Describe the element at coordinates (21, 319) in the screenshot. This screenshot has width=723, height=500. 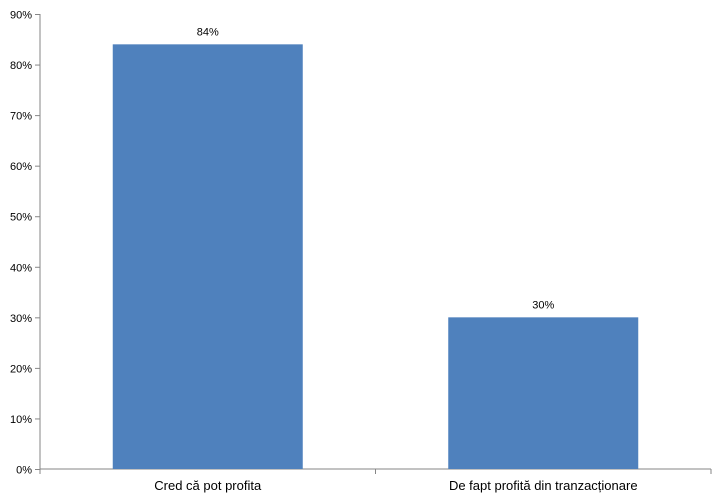
I see `y-tick-label: 30%` at that location.